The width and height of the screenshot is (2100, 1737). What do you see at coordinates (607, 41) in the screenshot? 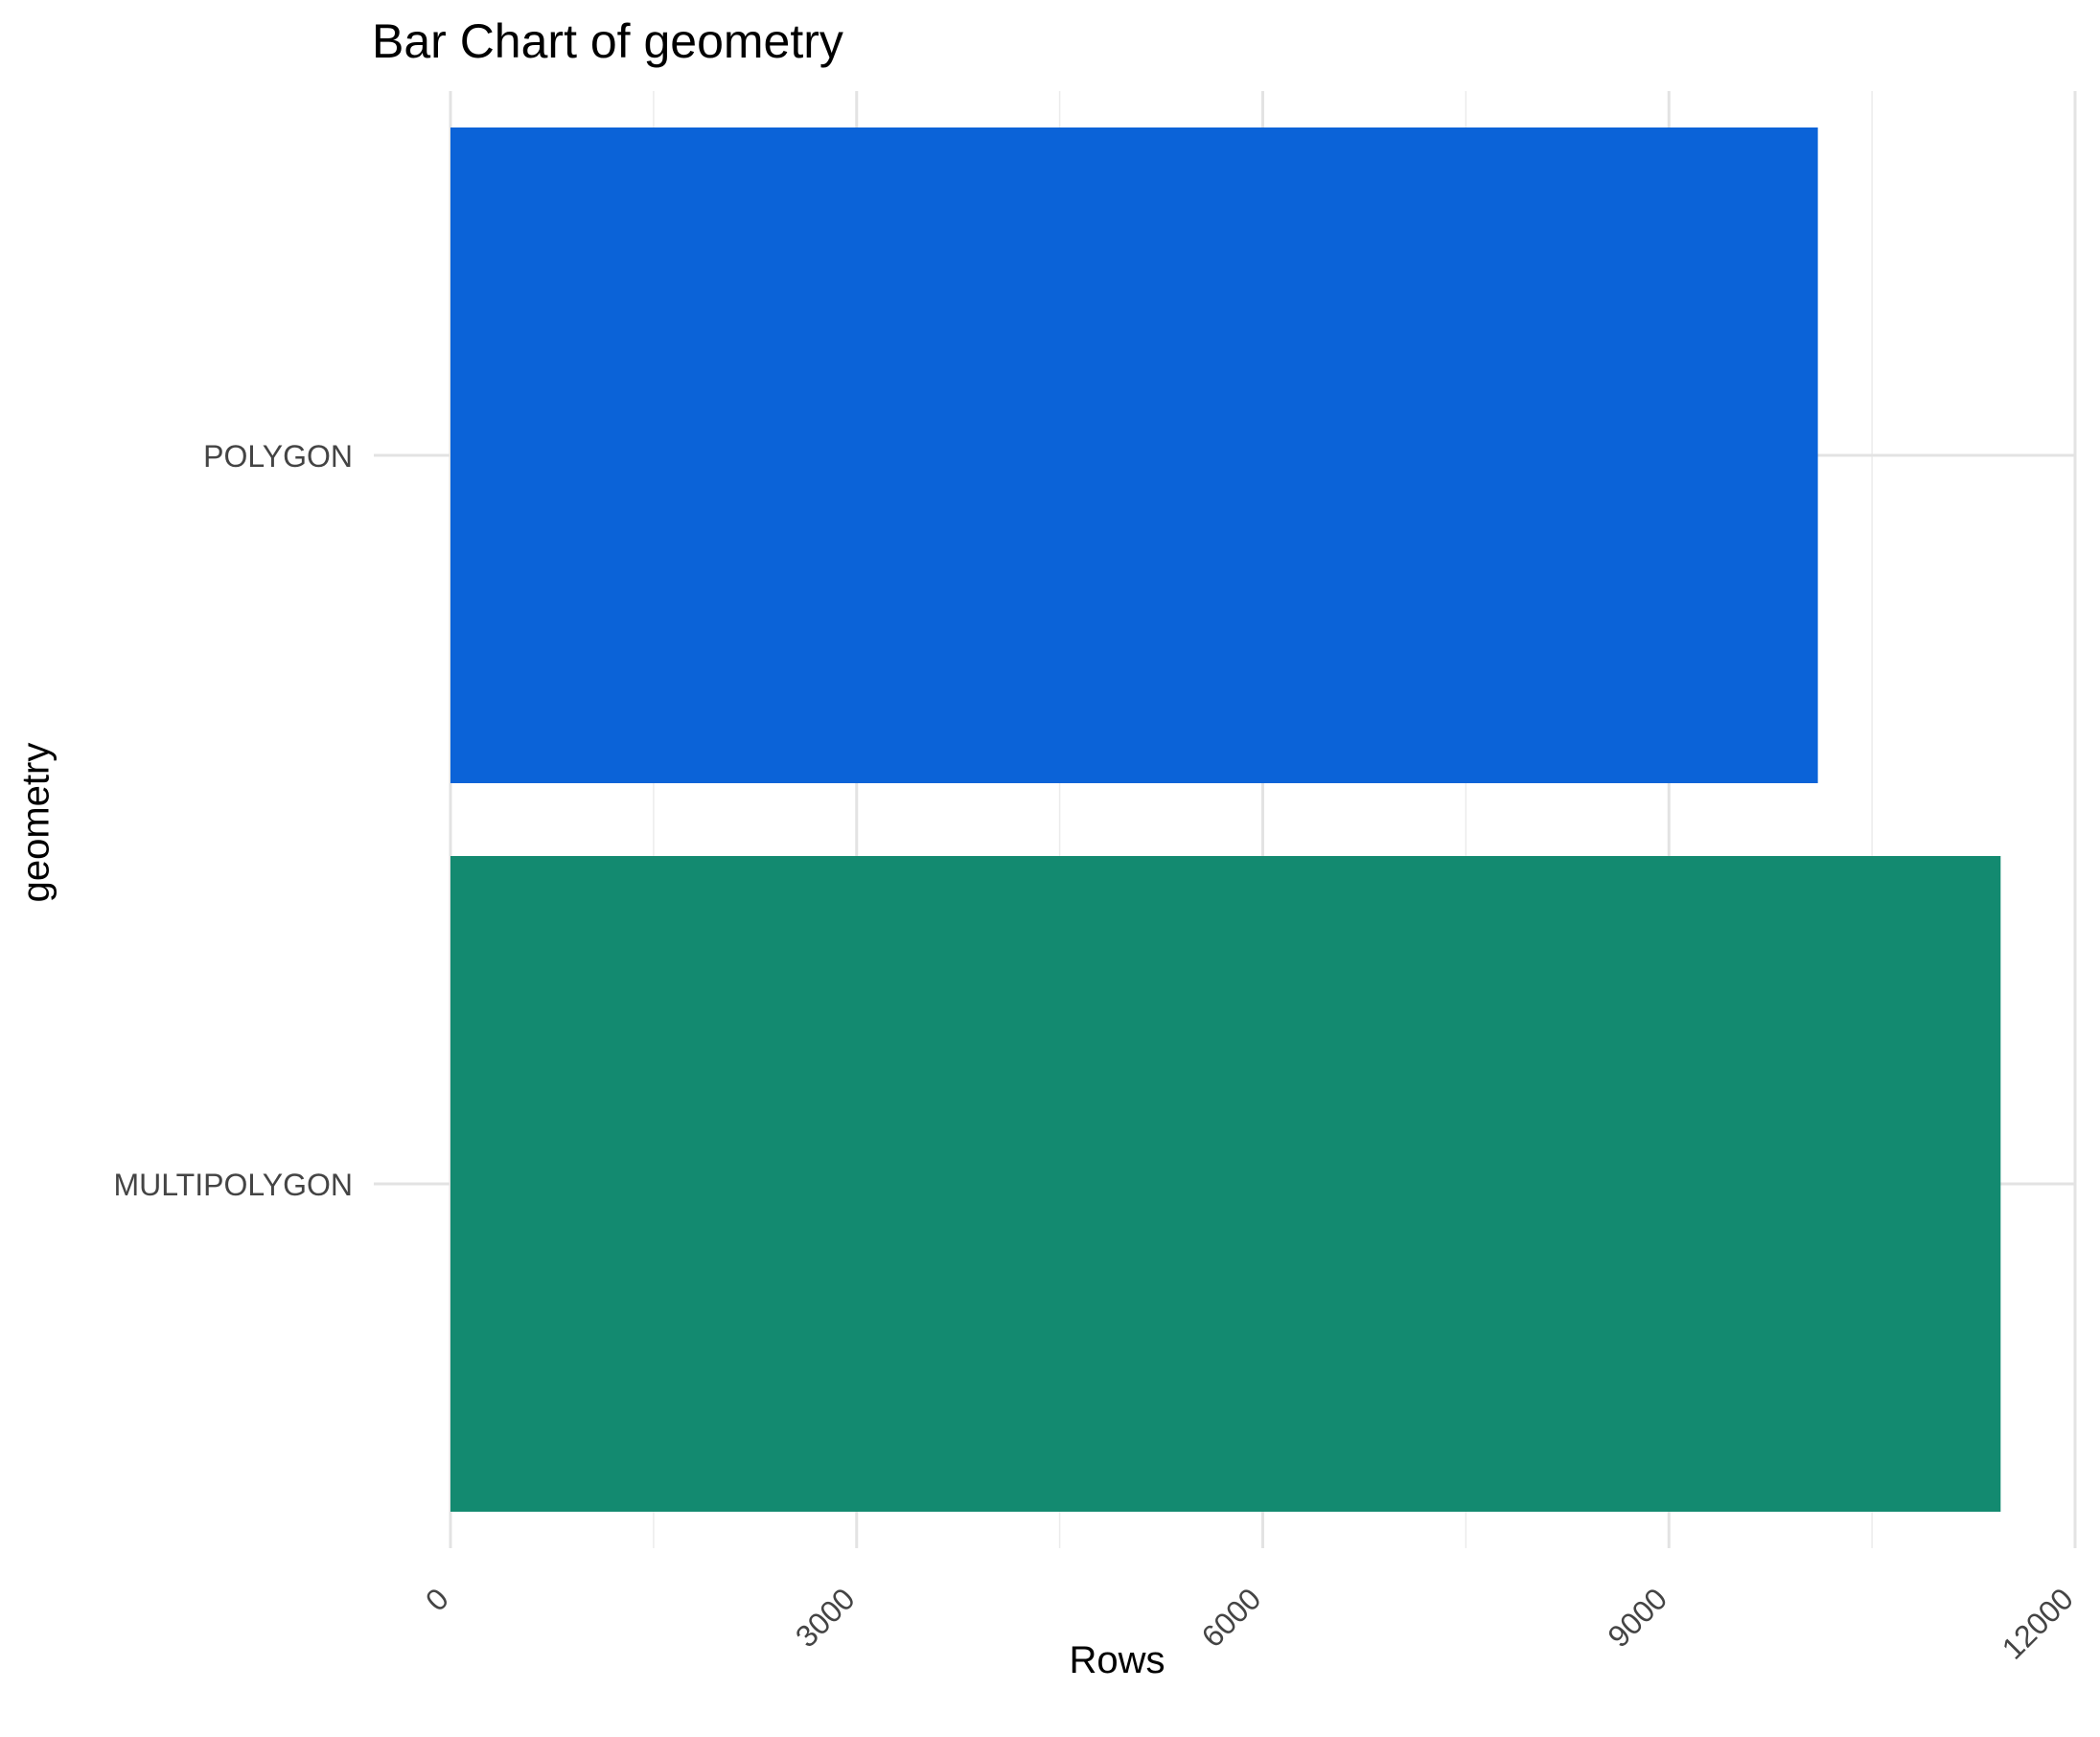
I see `chart-title: Bar Chart of geometry` at bounding box center [607, 41].